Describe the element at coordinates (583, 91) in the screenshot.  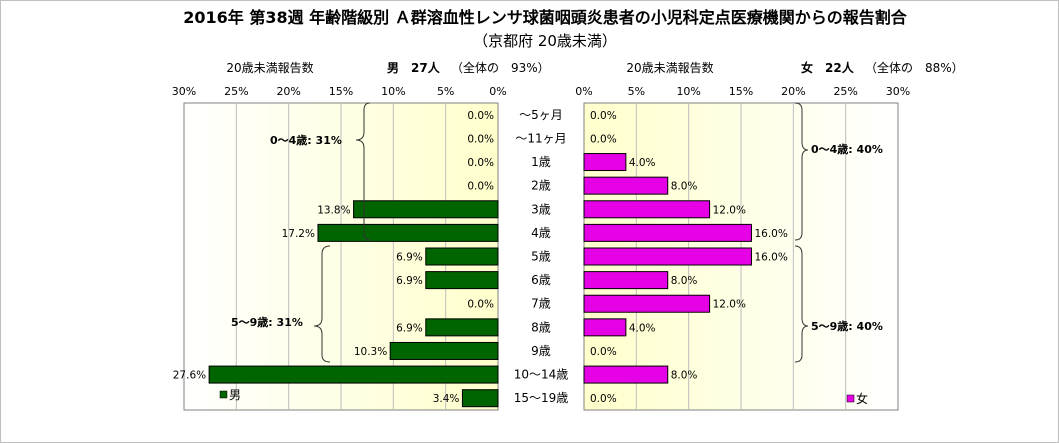
I see `female-tick-label: 0%` at that location.